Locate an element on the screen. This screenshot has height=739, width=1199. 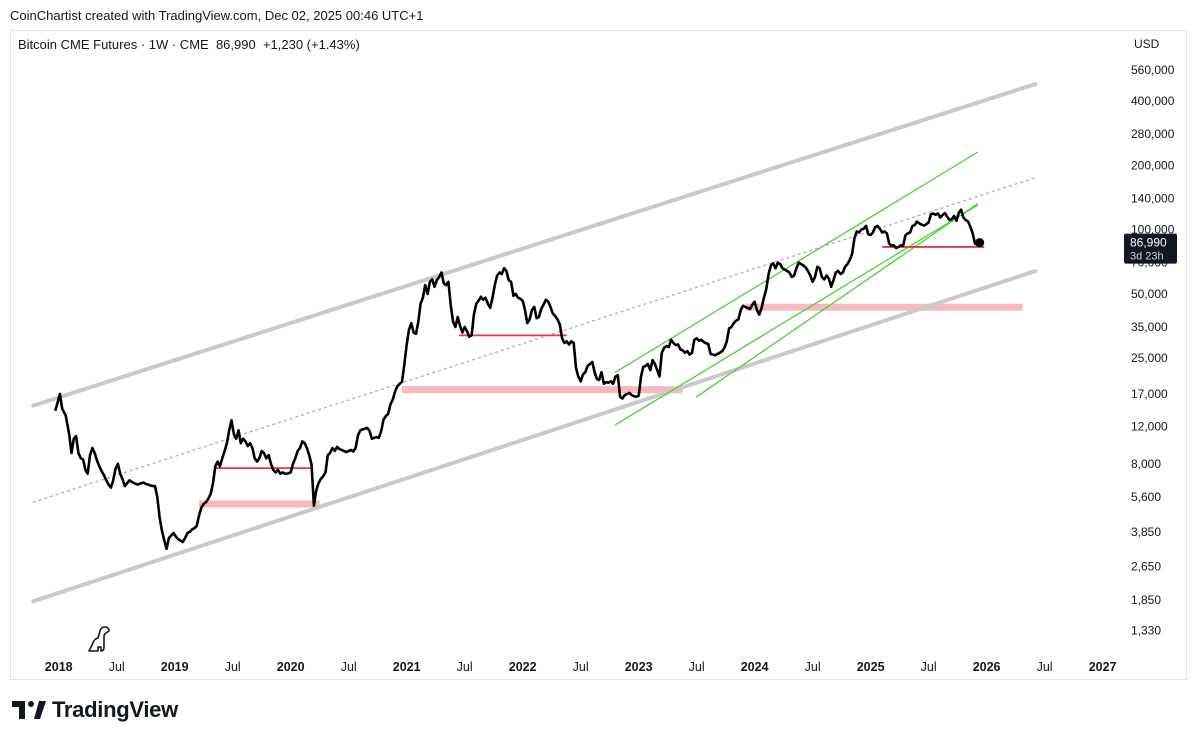
x-tick-label: 2024 is located at coordinates (755, 667).